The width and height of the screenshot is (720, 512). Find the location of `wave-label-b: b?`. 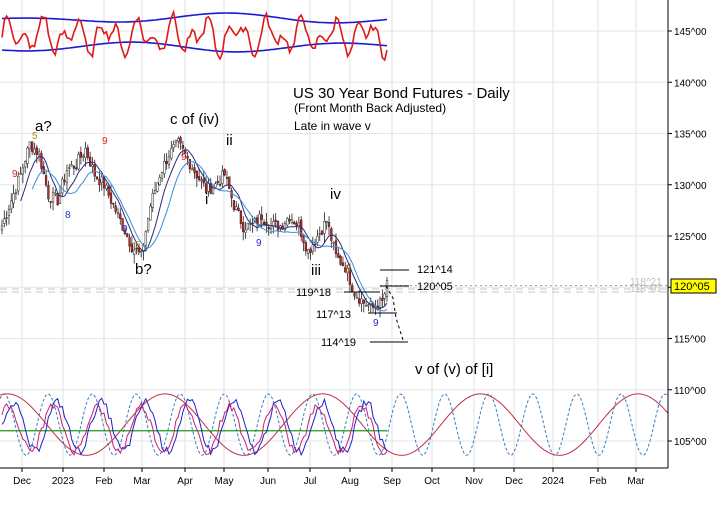

wave-label-b: b? is located at coordinates (143, 269).